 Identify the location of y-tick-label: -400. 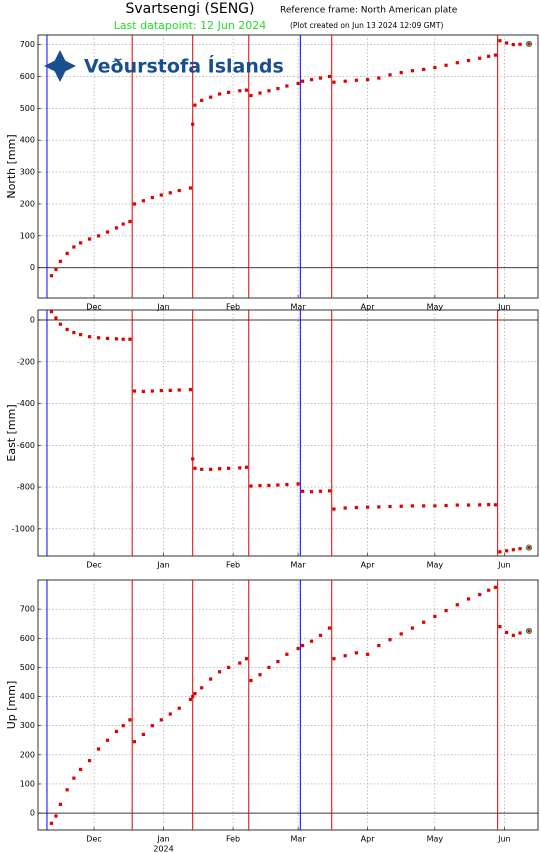
(26, 403).